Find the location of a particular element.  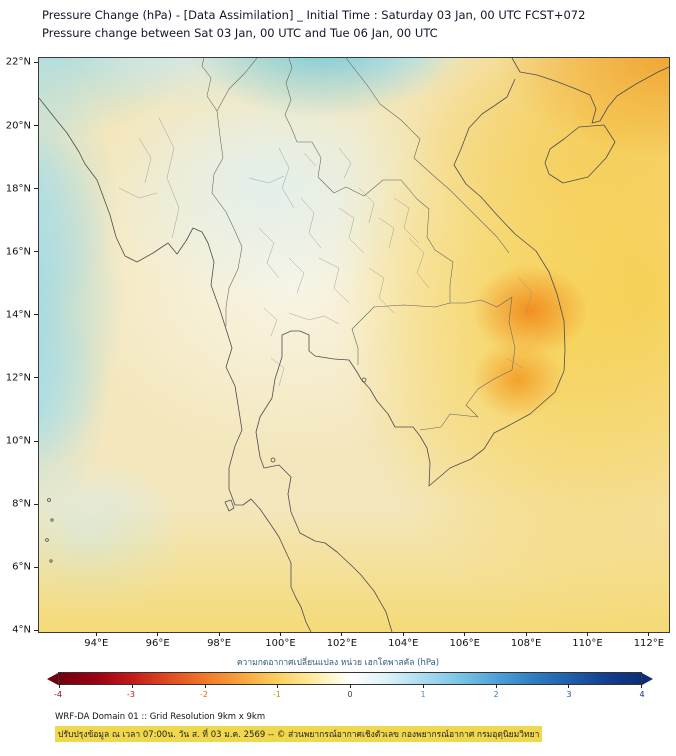

y-tick-label: 8°N is located at coordinates (21, 504).